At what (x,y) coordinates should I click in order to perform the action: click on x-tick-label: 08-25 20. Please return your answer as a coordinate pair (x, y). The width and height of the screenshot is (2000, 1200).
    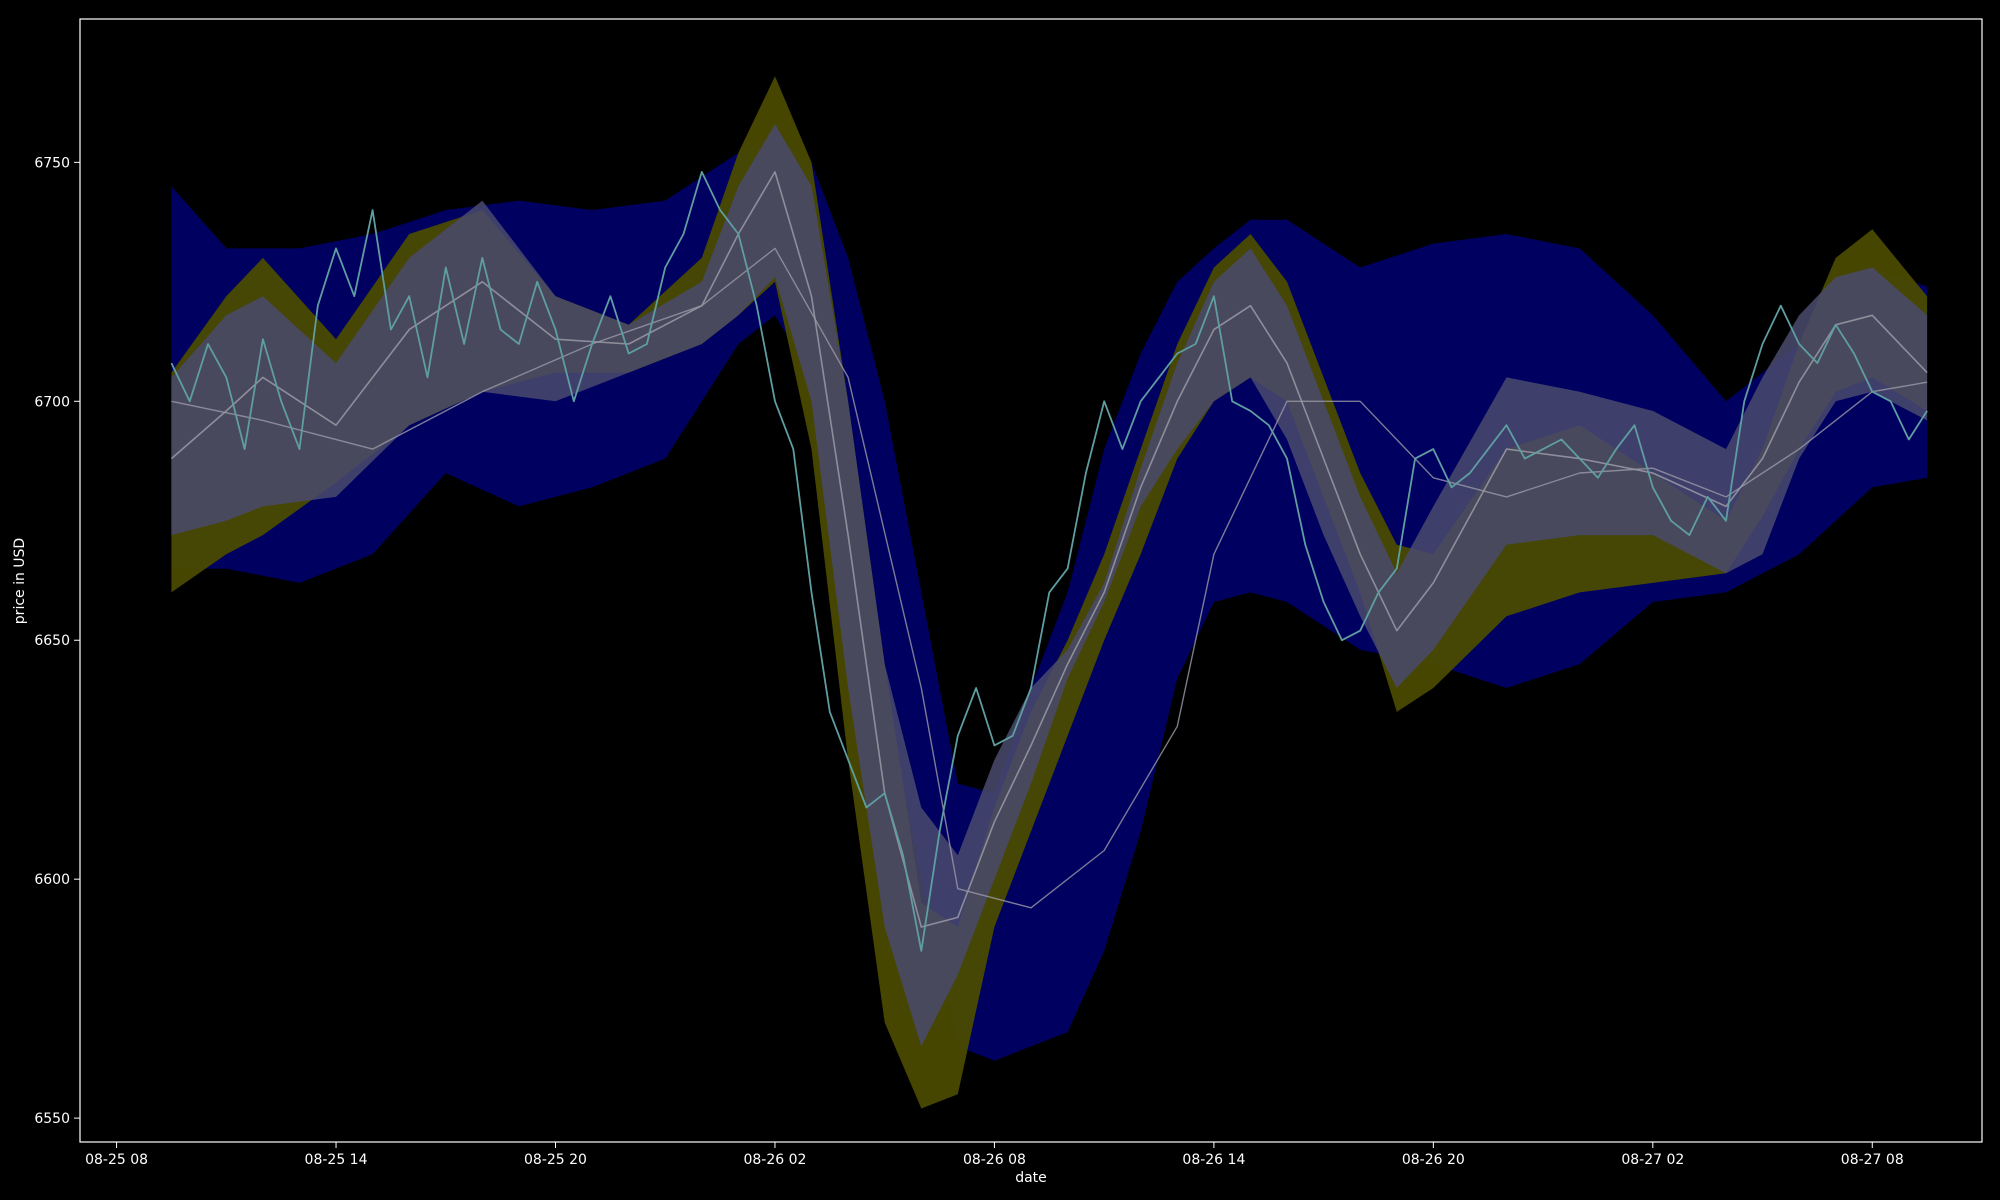
    Looking at the image, I should click on (555, 1160).